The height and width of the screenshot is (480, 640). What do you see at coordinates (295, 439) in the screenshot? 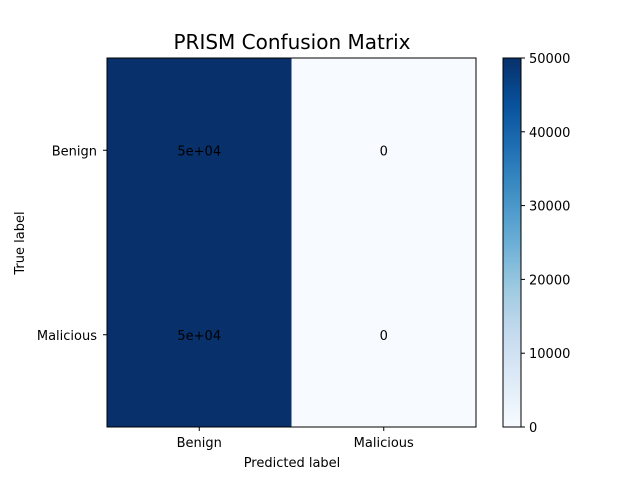
I see `x-ticks: Benign Malicious` at bounding box center [295, 439].